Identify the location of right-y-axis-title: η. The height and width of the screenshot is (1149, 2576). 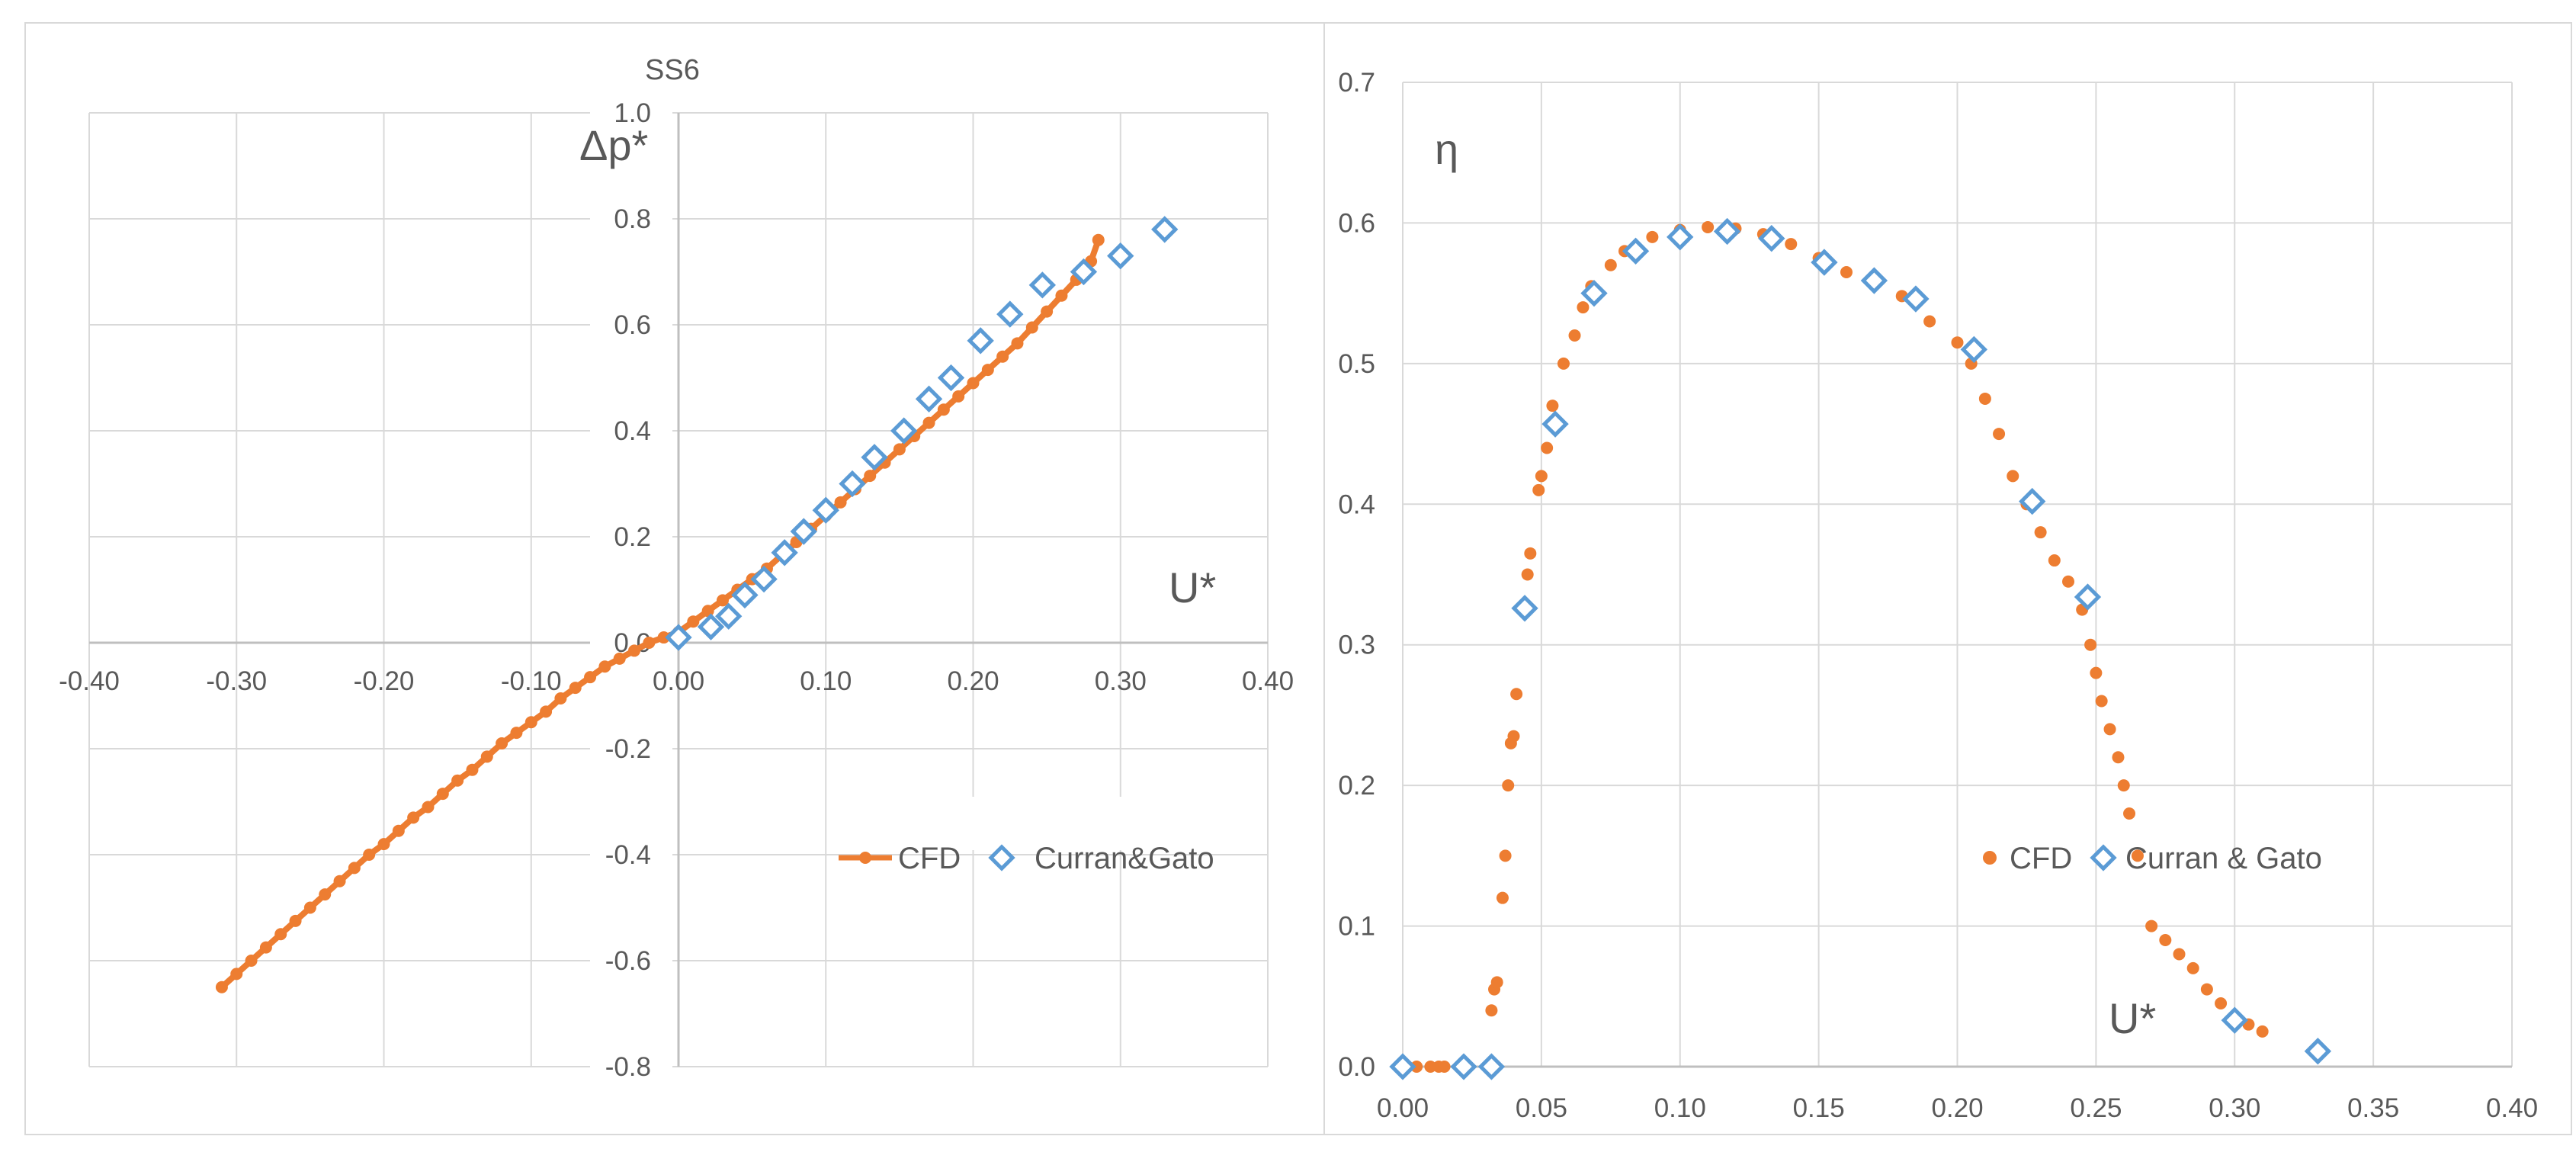
(1446, 149).